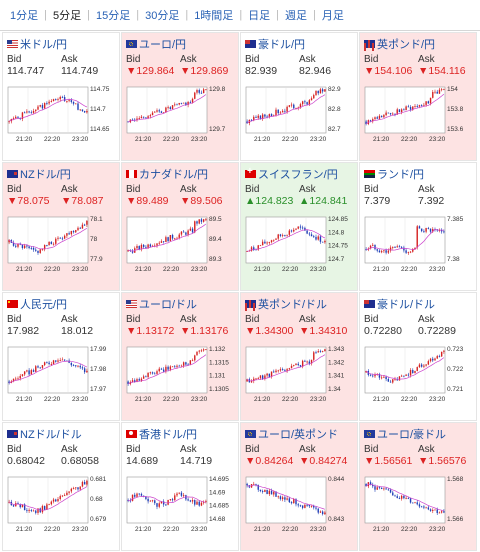 The image size is (480, 552). I want to click on candlestick-chart: 82.9 82.8 82.7 21:20 22:20 23:20, so click(298, 114).